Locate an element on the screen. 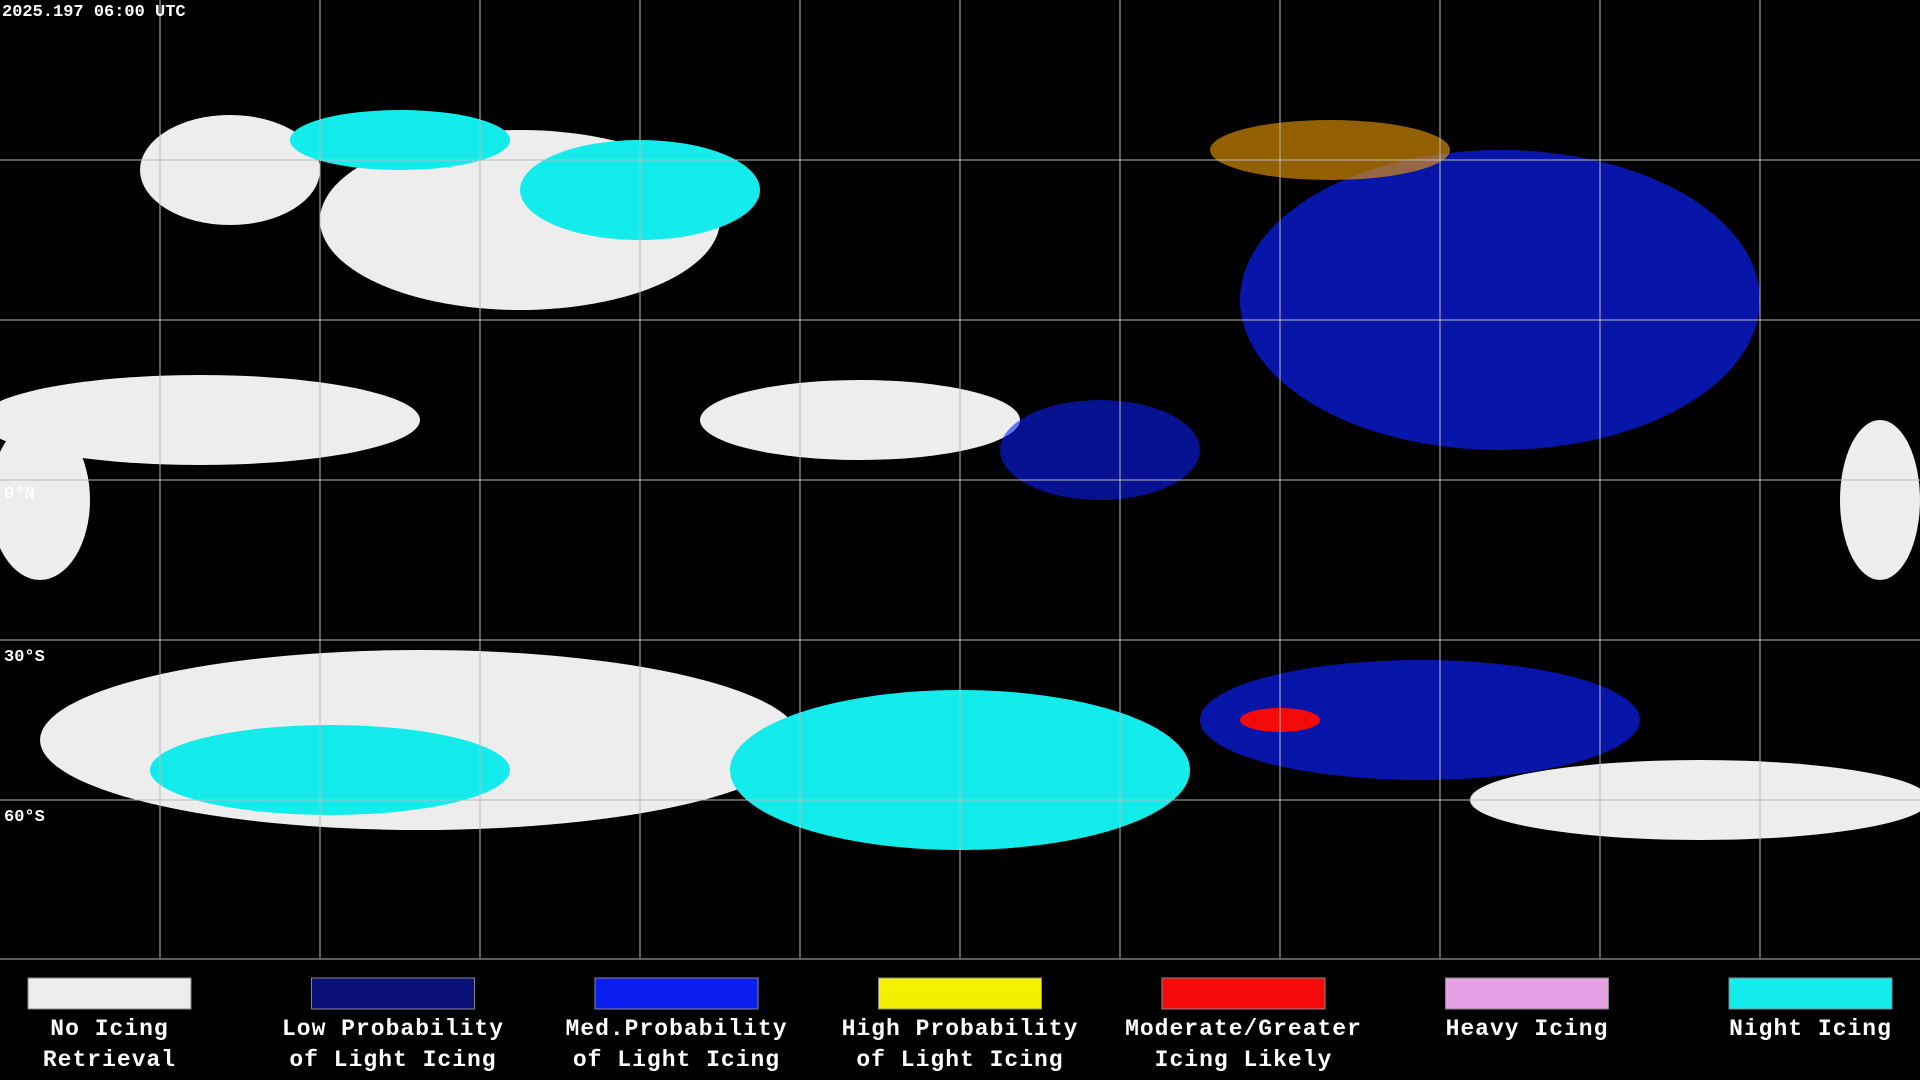 This screenshot has height=1080, width=1920. legend-label: Retrieval is located at coordinates (109, 1060).